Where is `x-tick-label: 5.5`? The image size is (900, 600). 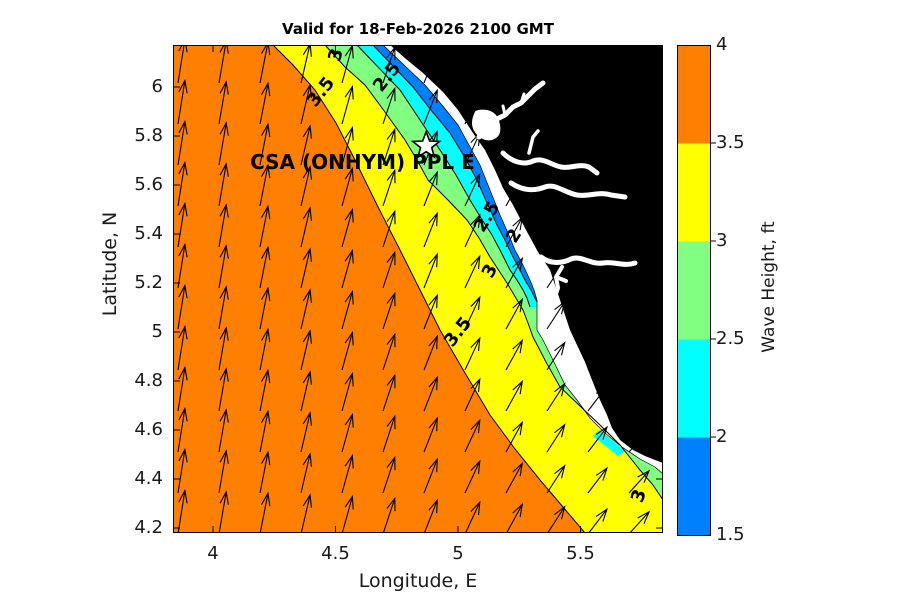 x-tick-label: 5.5 is located at coordinates (580, 553).